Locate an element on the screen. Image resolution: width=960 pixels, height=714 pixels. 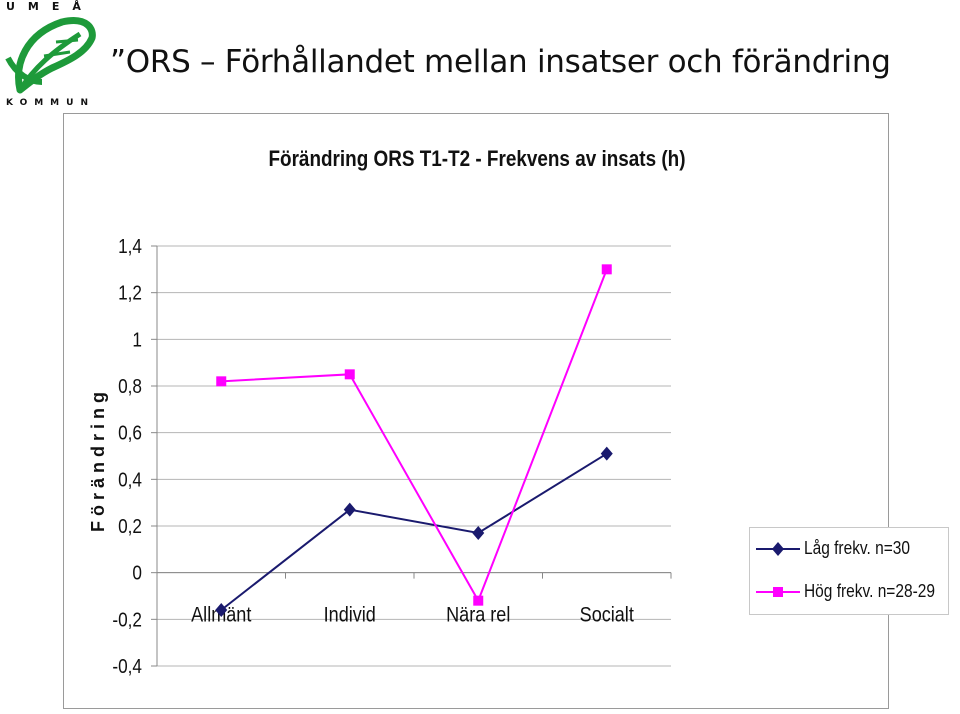
leaf-logo-icon is located at coordinates (50, 55).